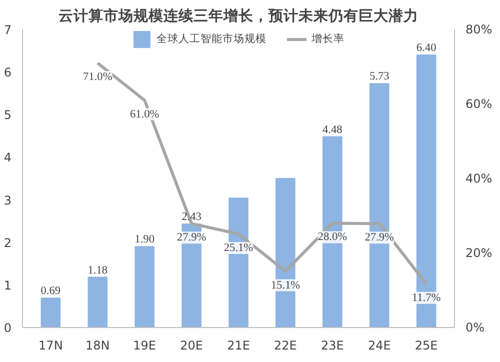 This screenshot has height=362, width=500. Describe the element at coordinates (98, 345) in the screenshot. I see `x-tick-label: 18N` at that location.